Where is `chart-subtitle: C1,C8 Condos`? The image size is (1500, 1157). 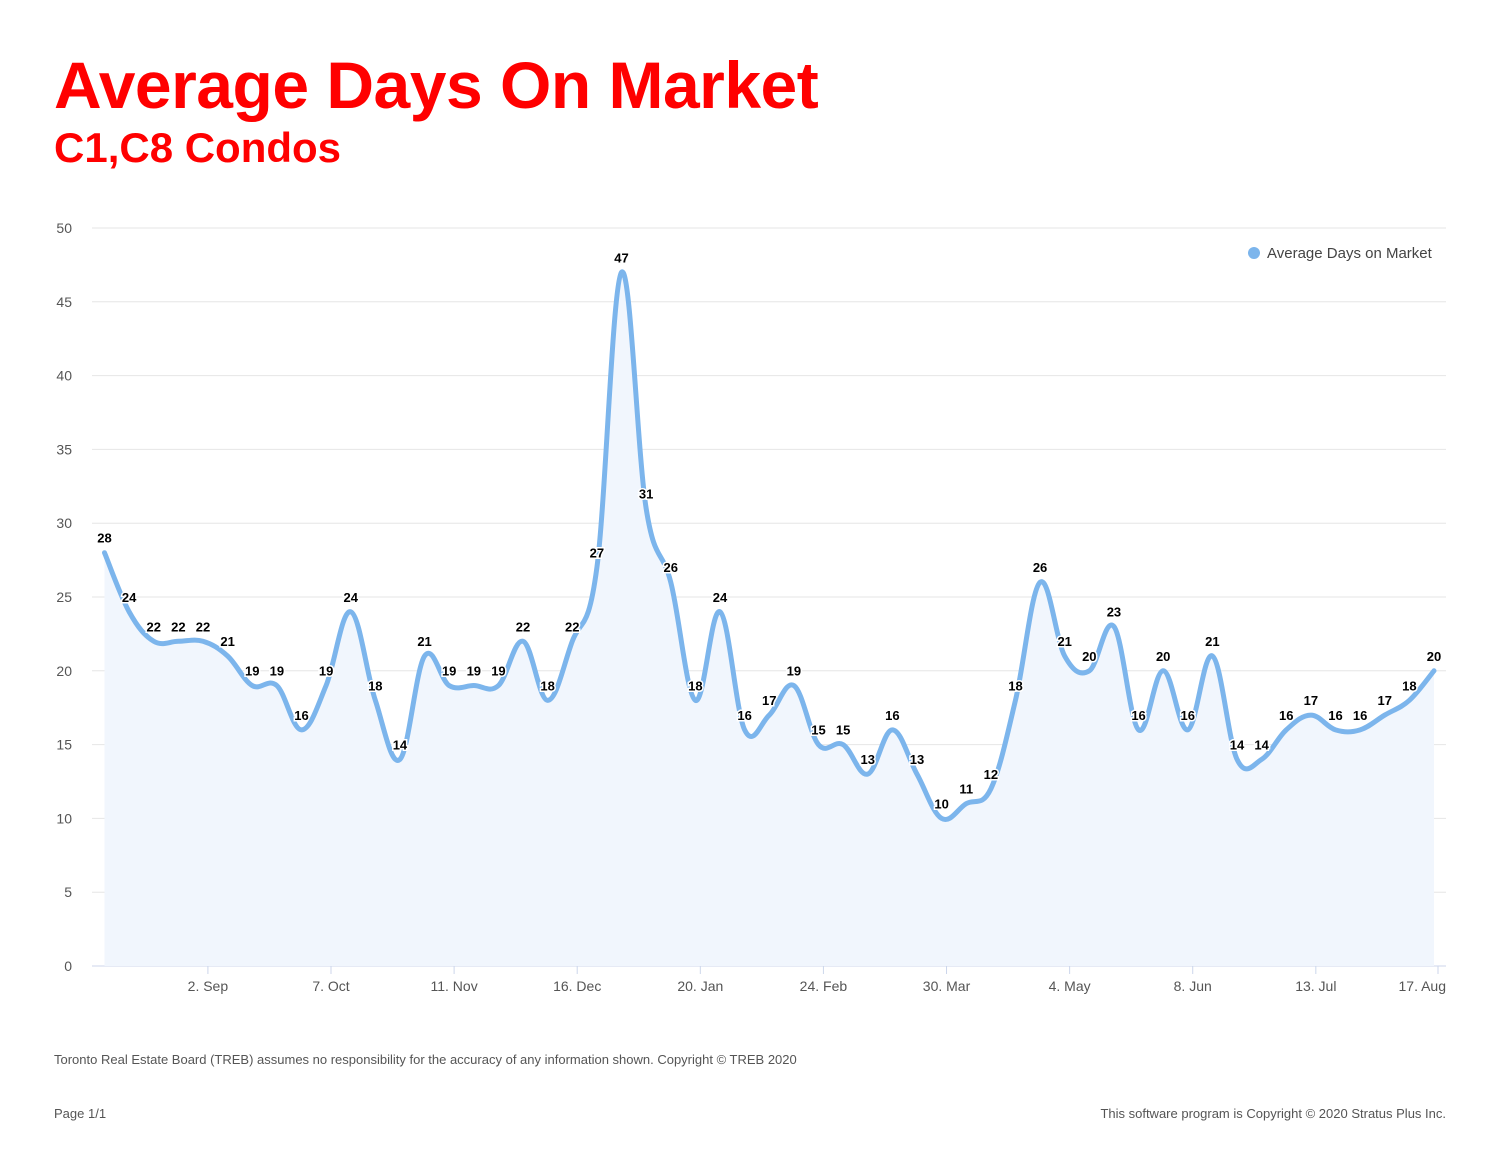
chart-subtitle: C1,C8 Condos is located at coordinates (198, 147).